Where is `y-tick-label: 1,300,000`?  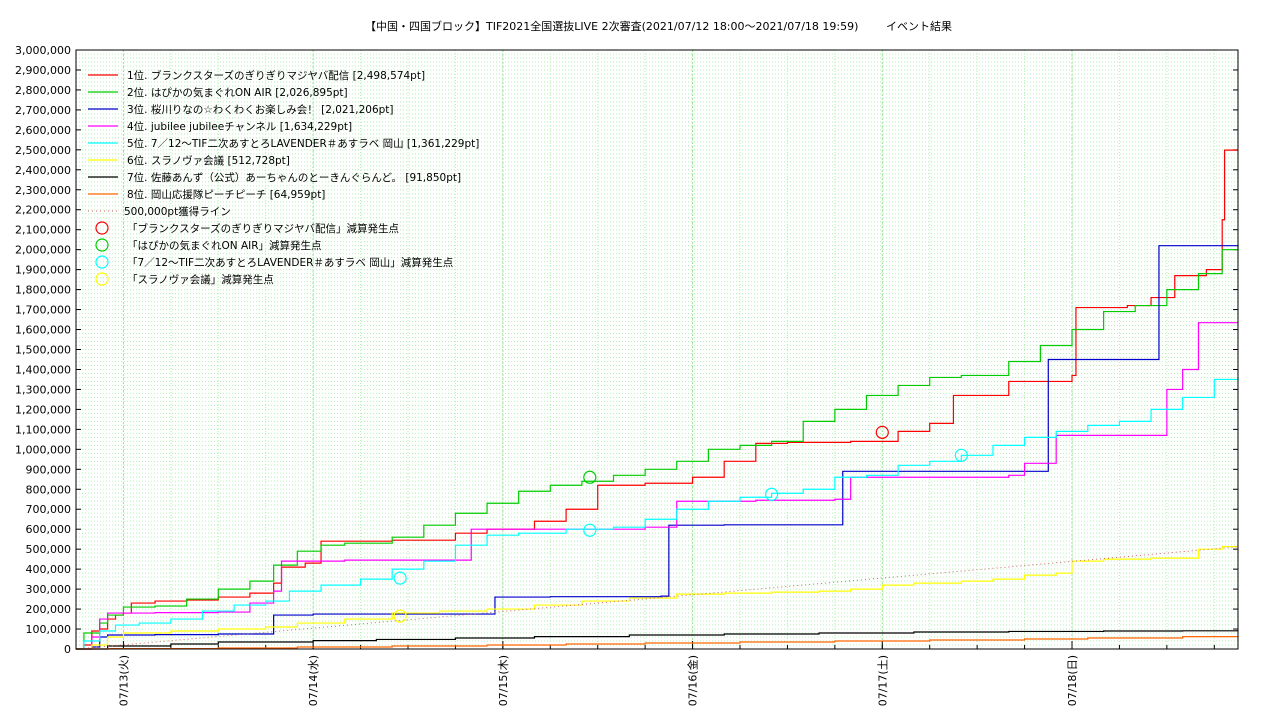 y-tick-label: 1,300,000 is located at coordinates (43, 389).